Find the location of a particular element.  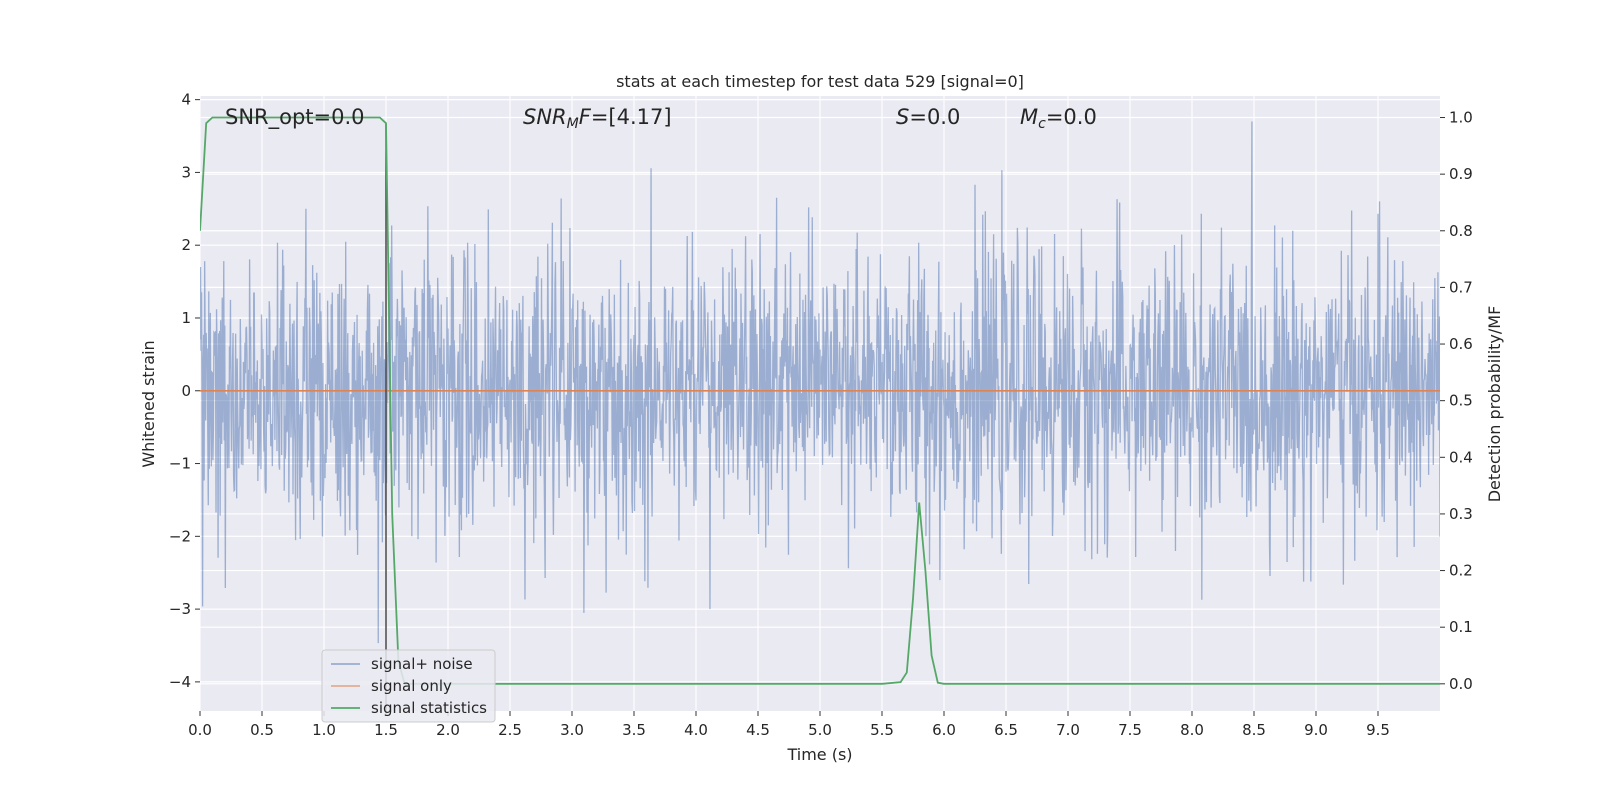

y2-tick-label: 0.5 is located at coordinates (1461, 401).